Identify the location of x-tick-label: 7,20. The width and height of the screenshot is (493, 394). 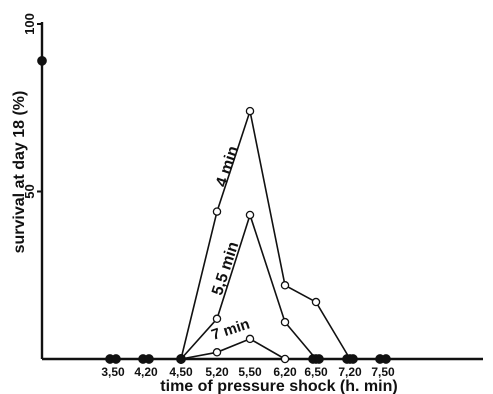
(350, 372).